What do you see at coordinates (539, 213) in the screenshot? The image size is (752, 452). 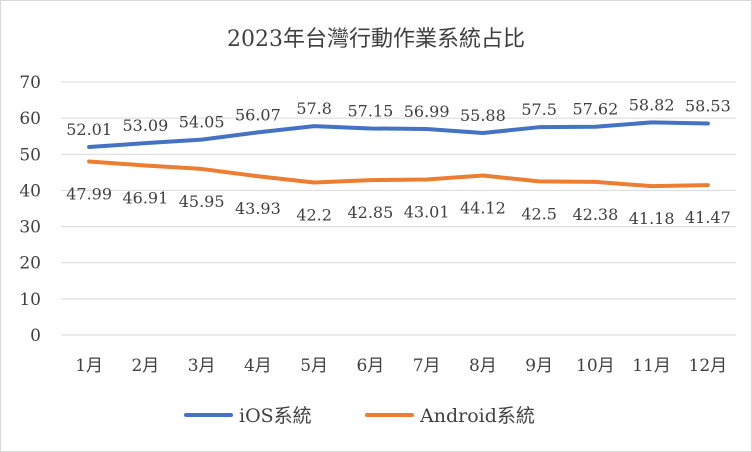 I see `data-label: 42.5` at bounding box center [539, 213].